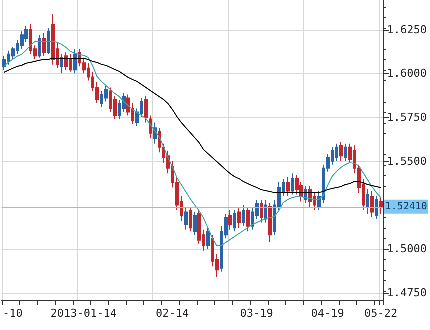 The image size is (430, 330). What do you see at coordinates (407, 293) in the screenshot?
I see `y-tick-label: 1.4750` at bounding box center [407, 293].